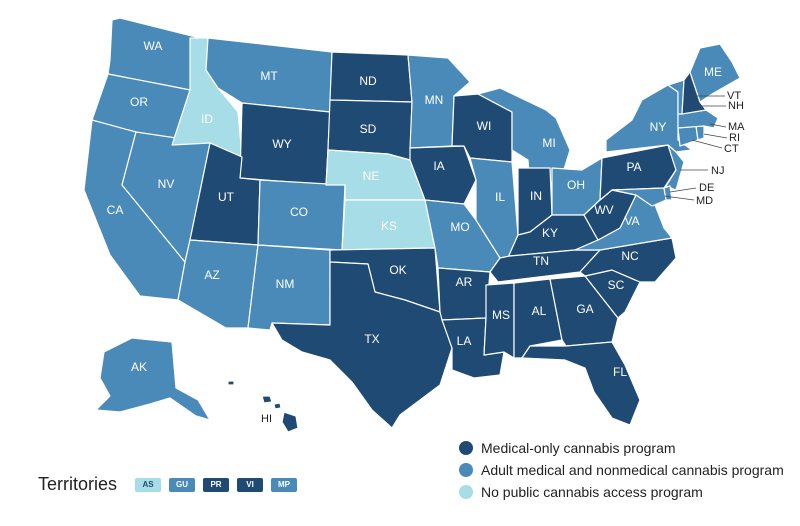  What do you see at coordinates (715, 136) in the screenshot?
I see `leader-RI` at bounding box center [715, 136].